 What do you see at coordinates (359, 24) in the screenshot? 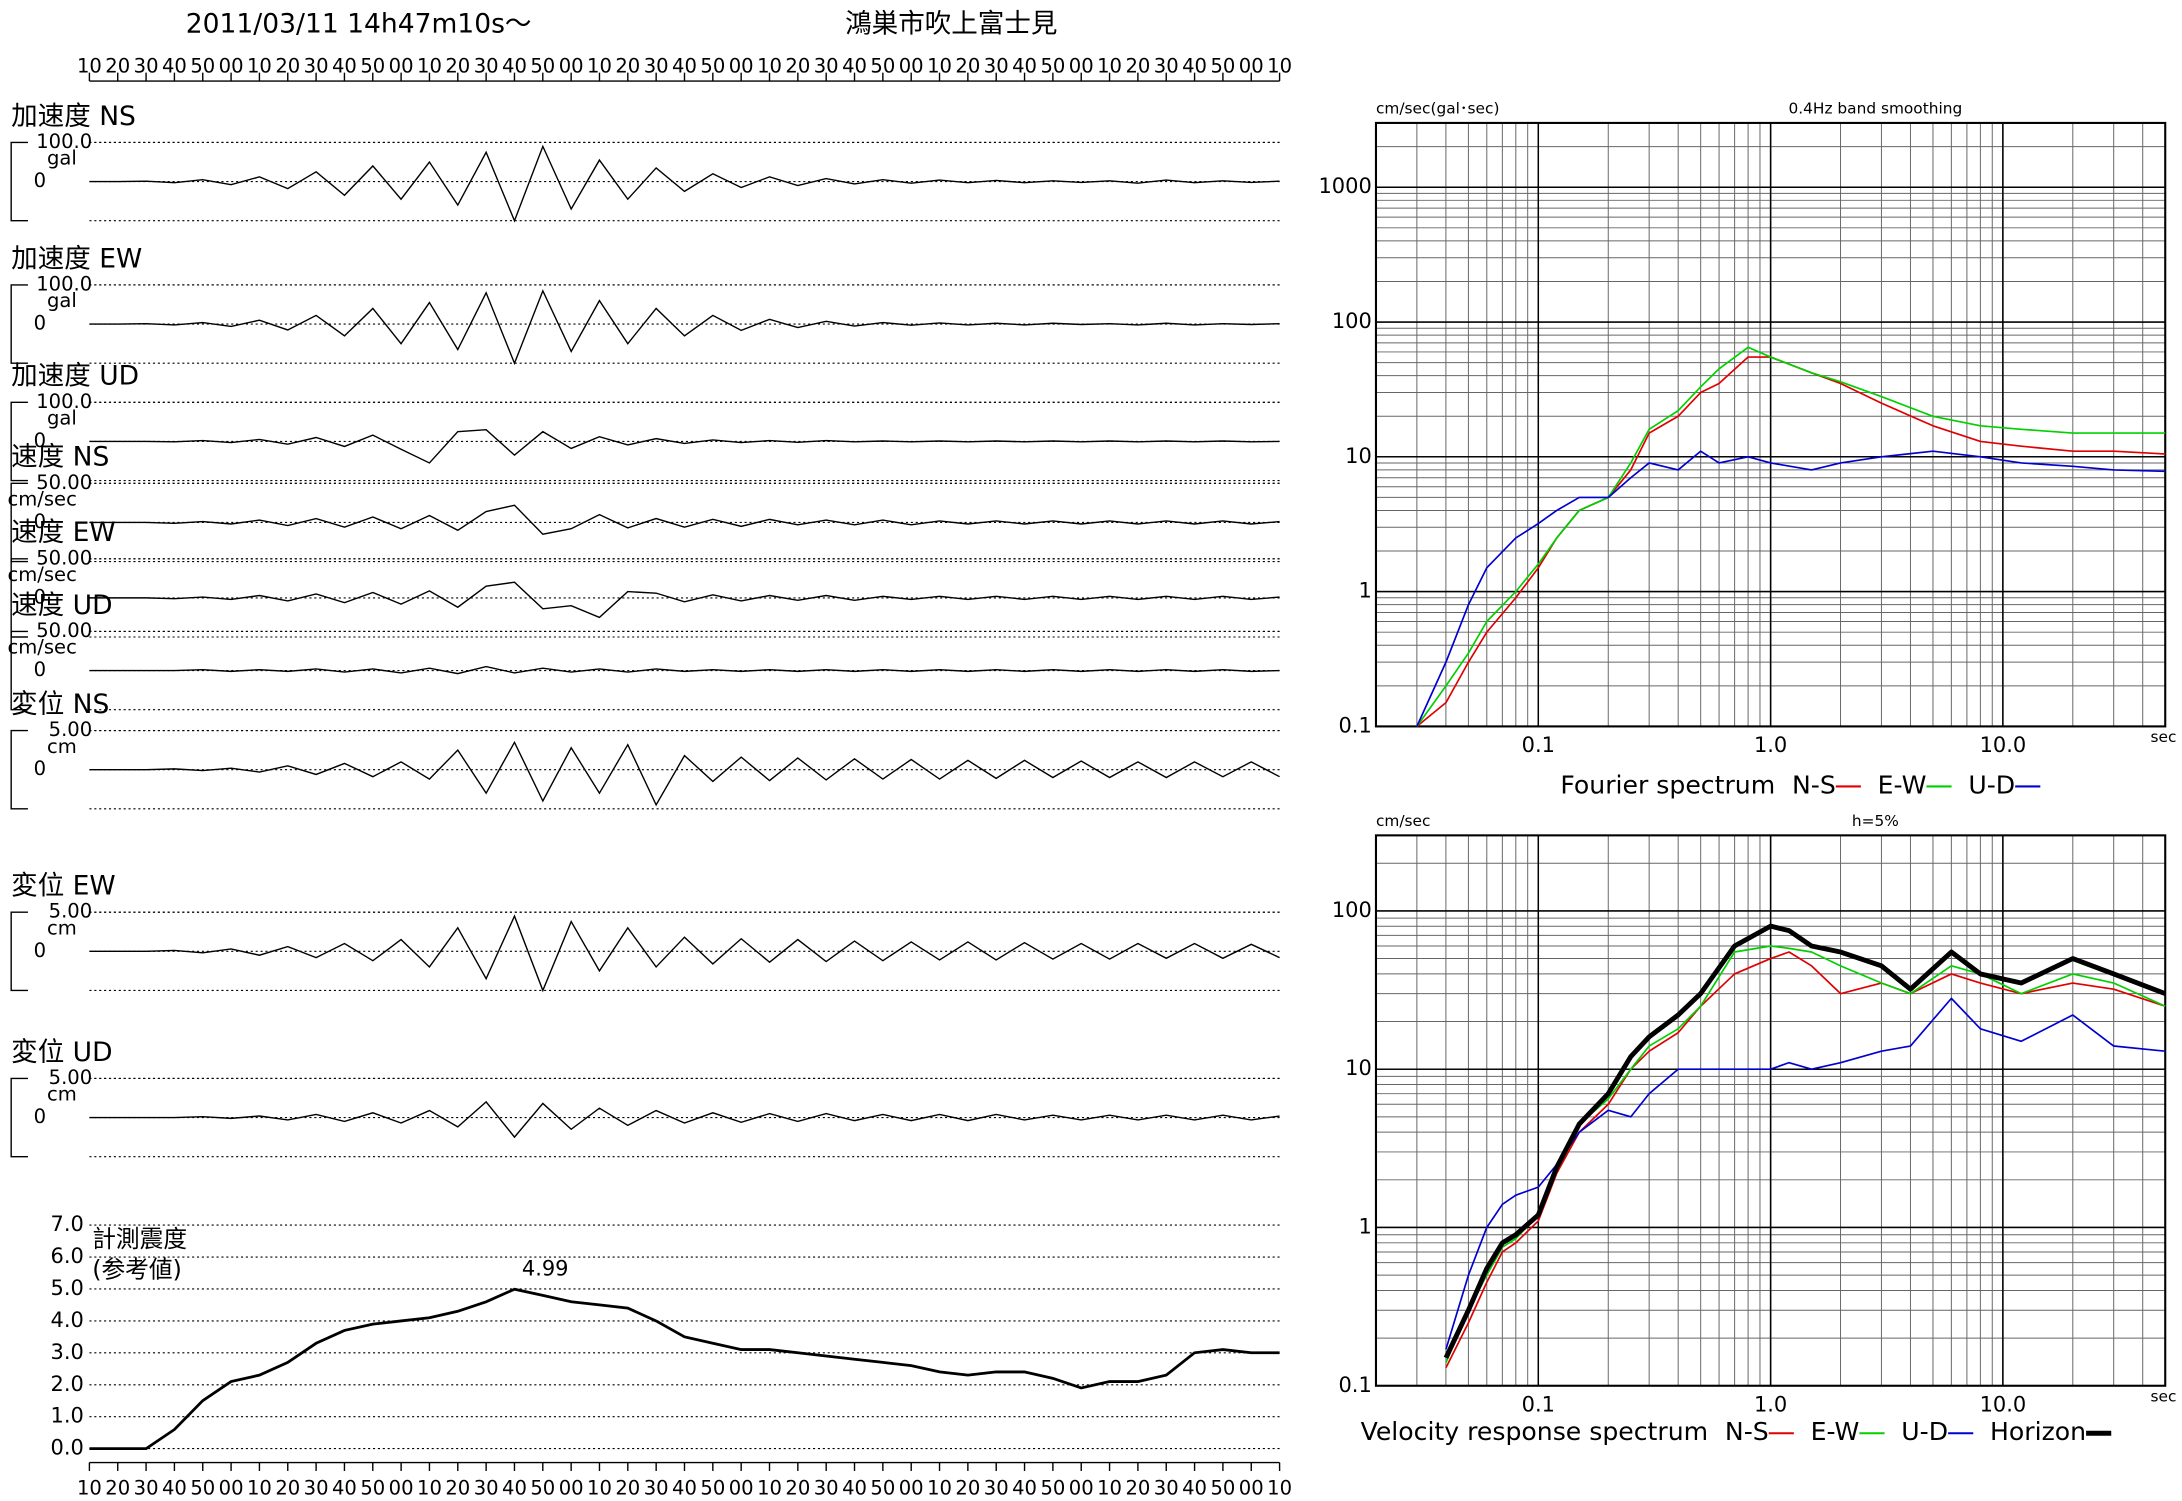
I see `record-datetime: 2011/03/11 14h47m10s〜` at bounding box center [359, 24].